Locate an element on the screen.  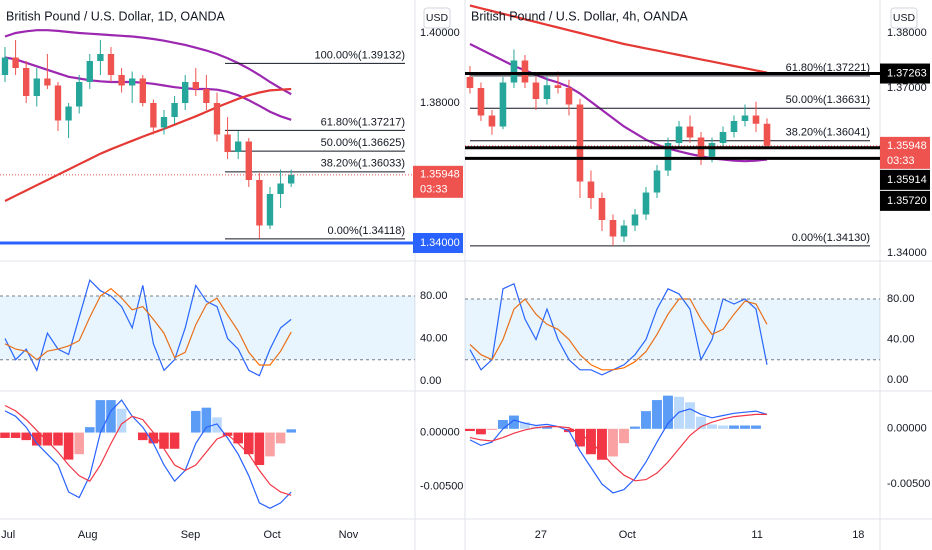
price-line-label: 1.37263 is located at coordinates (907, 73).